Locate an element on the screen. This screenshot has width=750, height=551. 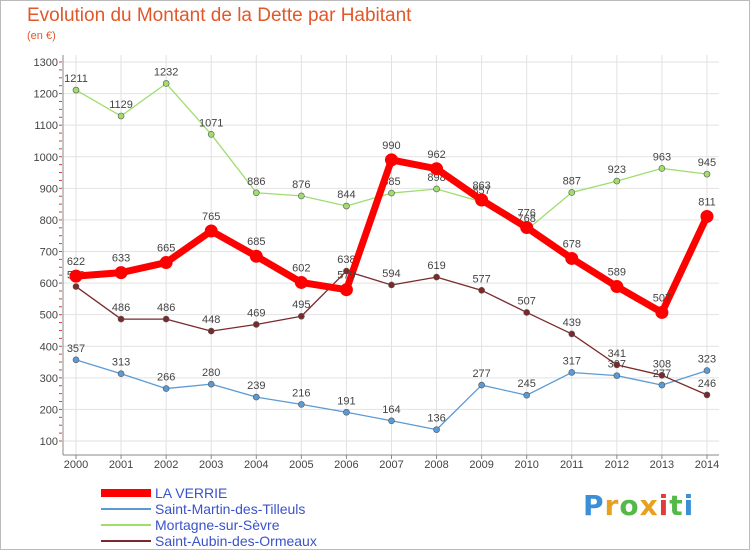
data-label: 469 is located at coordinates (256, 313).